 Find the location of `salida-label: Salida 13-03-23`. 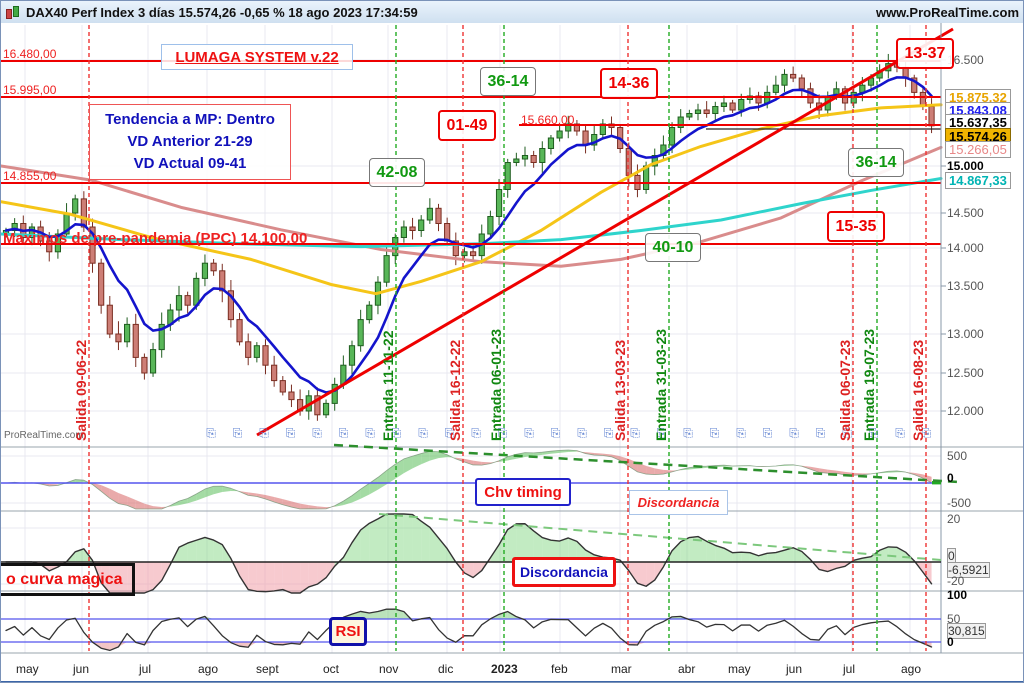

salida-label: Salida 13-03-23 is located at coordinates (620, 390).